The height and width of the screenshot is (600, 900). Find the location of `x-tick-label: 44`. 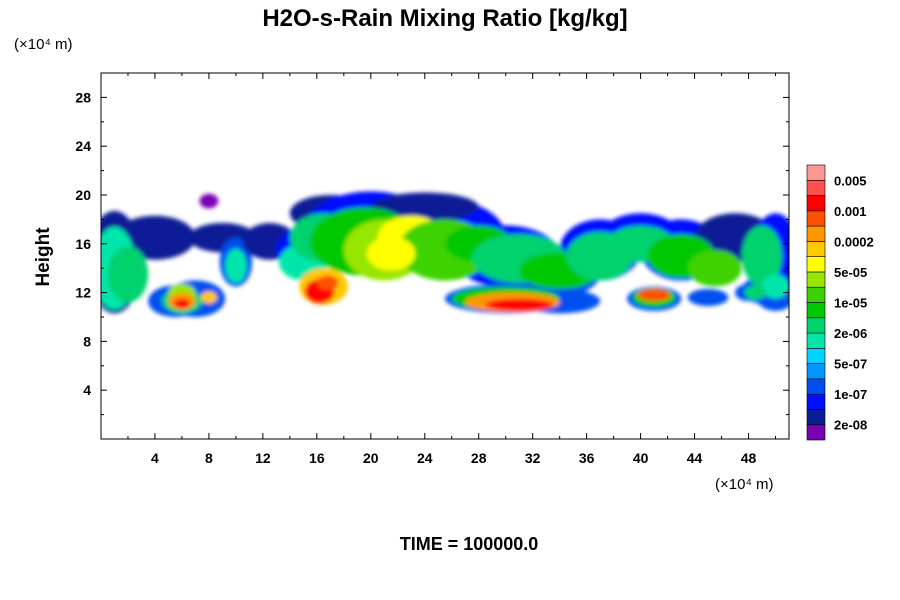

x-tick-label: 44 is located at coordinates (695, 458).